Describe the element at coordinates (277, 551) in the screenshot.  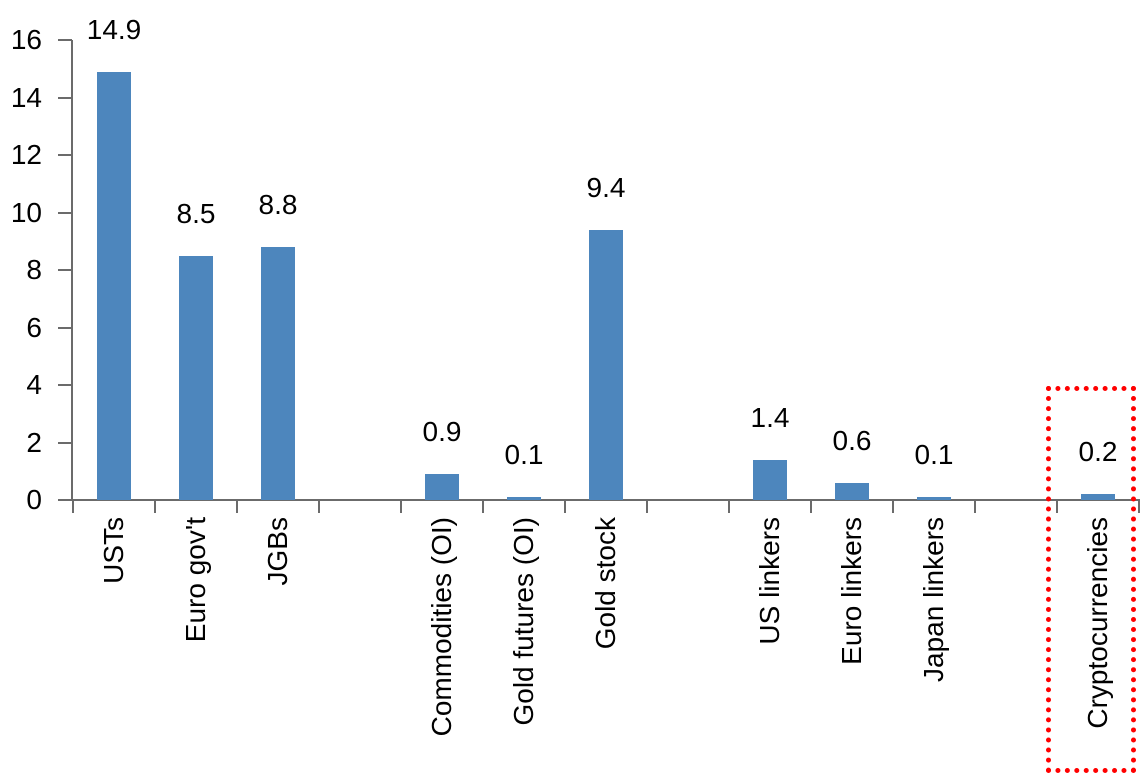
I see `x-axis-category-label: JGBs` at that location.